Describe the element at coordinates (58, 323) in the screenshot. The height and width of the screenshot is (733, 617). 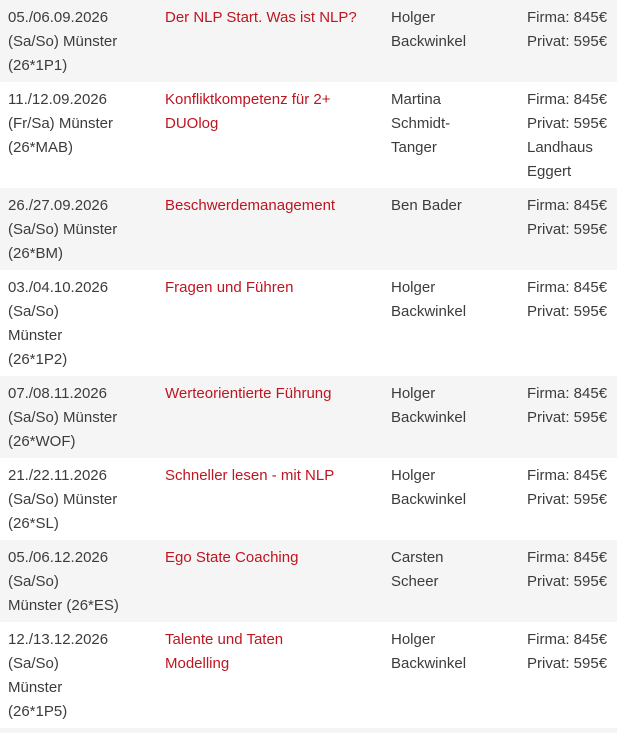
I see `seminar-date-cell: 03./04.10.2026 (Sa/So) Münster (26*1P2)` at that location.